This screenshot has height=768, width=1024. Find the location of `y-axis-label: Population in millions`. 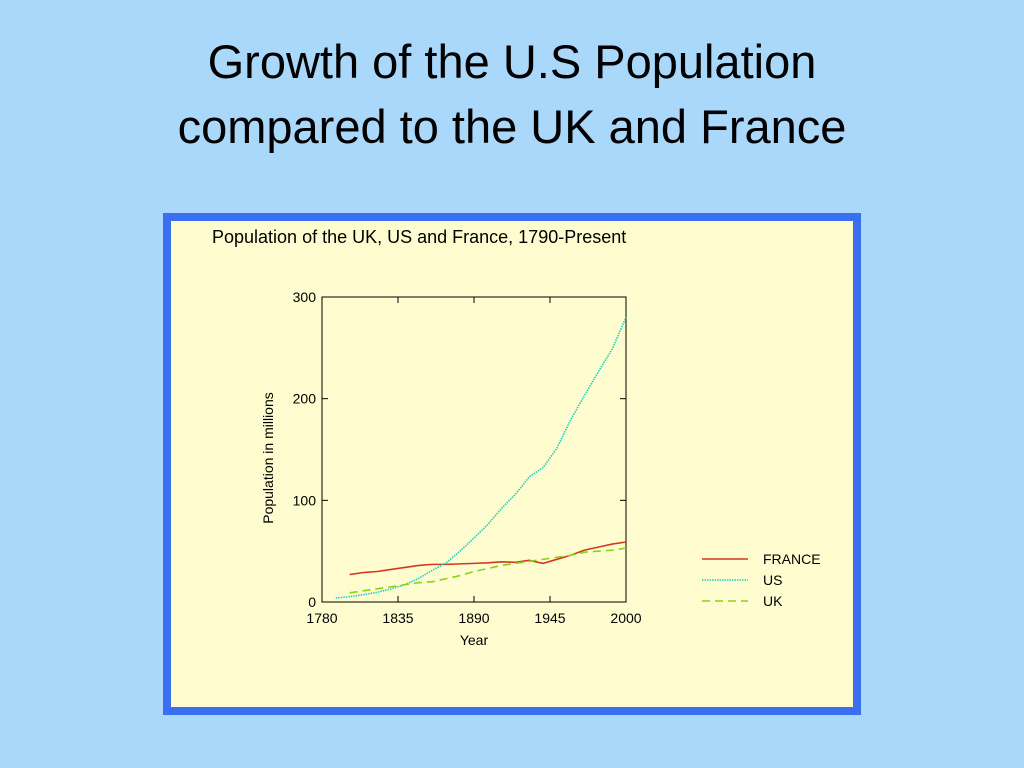

y-axis-label: Population in millions is located at coordinates (268, 458).